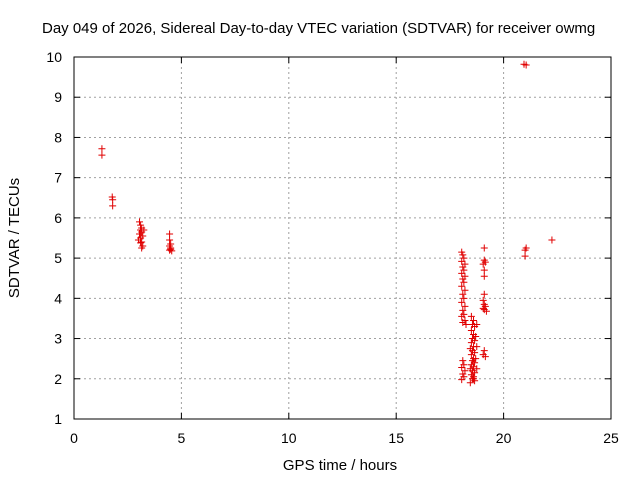  What do you see at coordinates (58, 218) in the screenshot?
I see `y-tick-label: 6` at bounding box center [58, 218].